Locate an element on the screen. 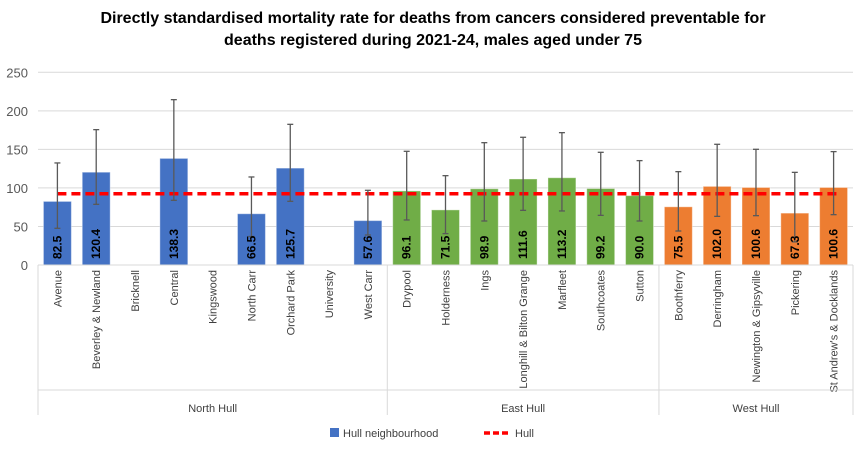 This screenshot has width=866, height=452. y-tick-label: 200 is located at coordinates (17, 111).